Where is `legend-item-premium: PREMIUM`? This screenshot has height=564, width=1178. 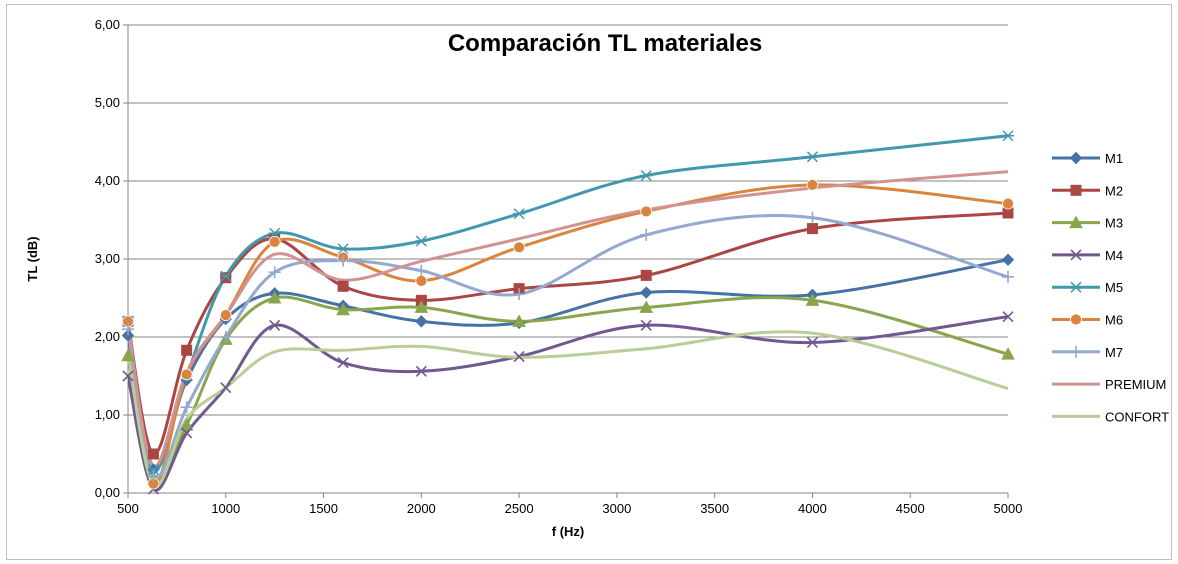
legend-item-premium: PREMIUM is located at coordinates (1109, 384).